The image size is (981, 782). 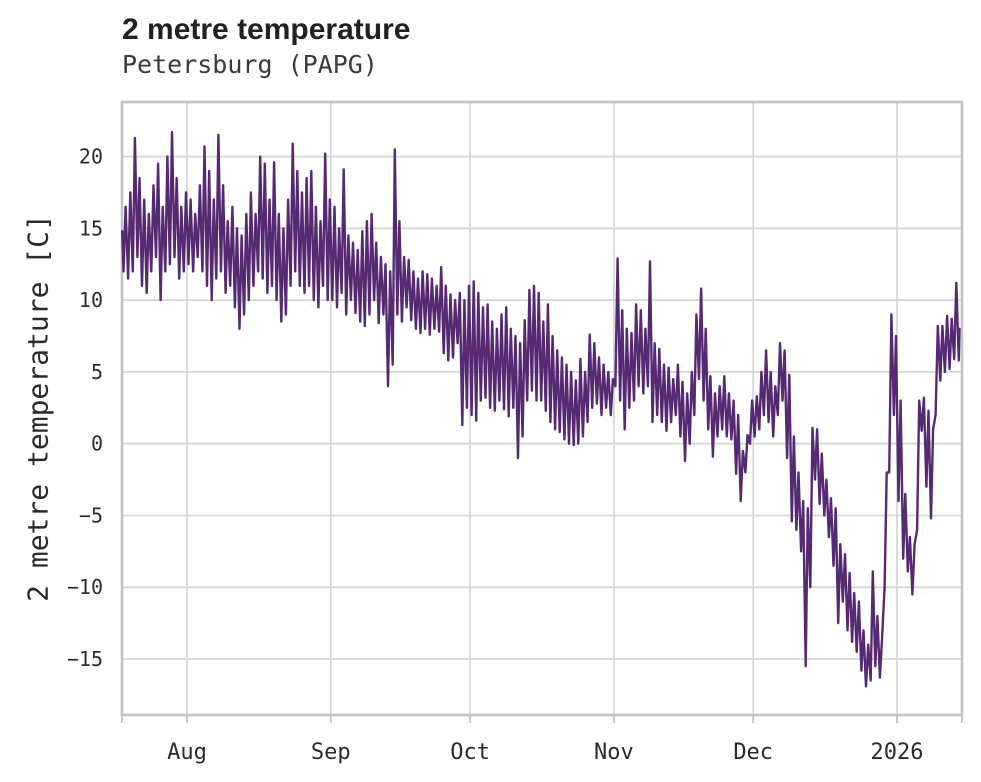 I want to click on y-tick-label: −10, so click(x=85, y=587).